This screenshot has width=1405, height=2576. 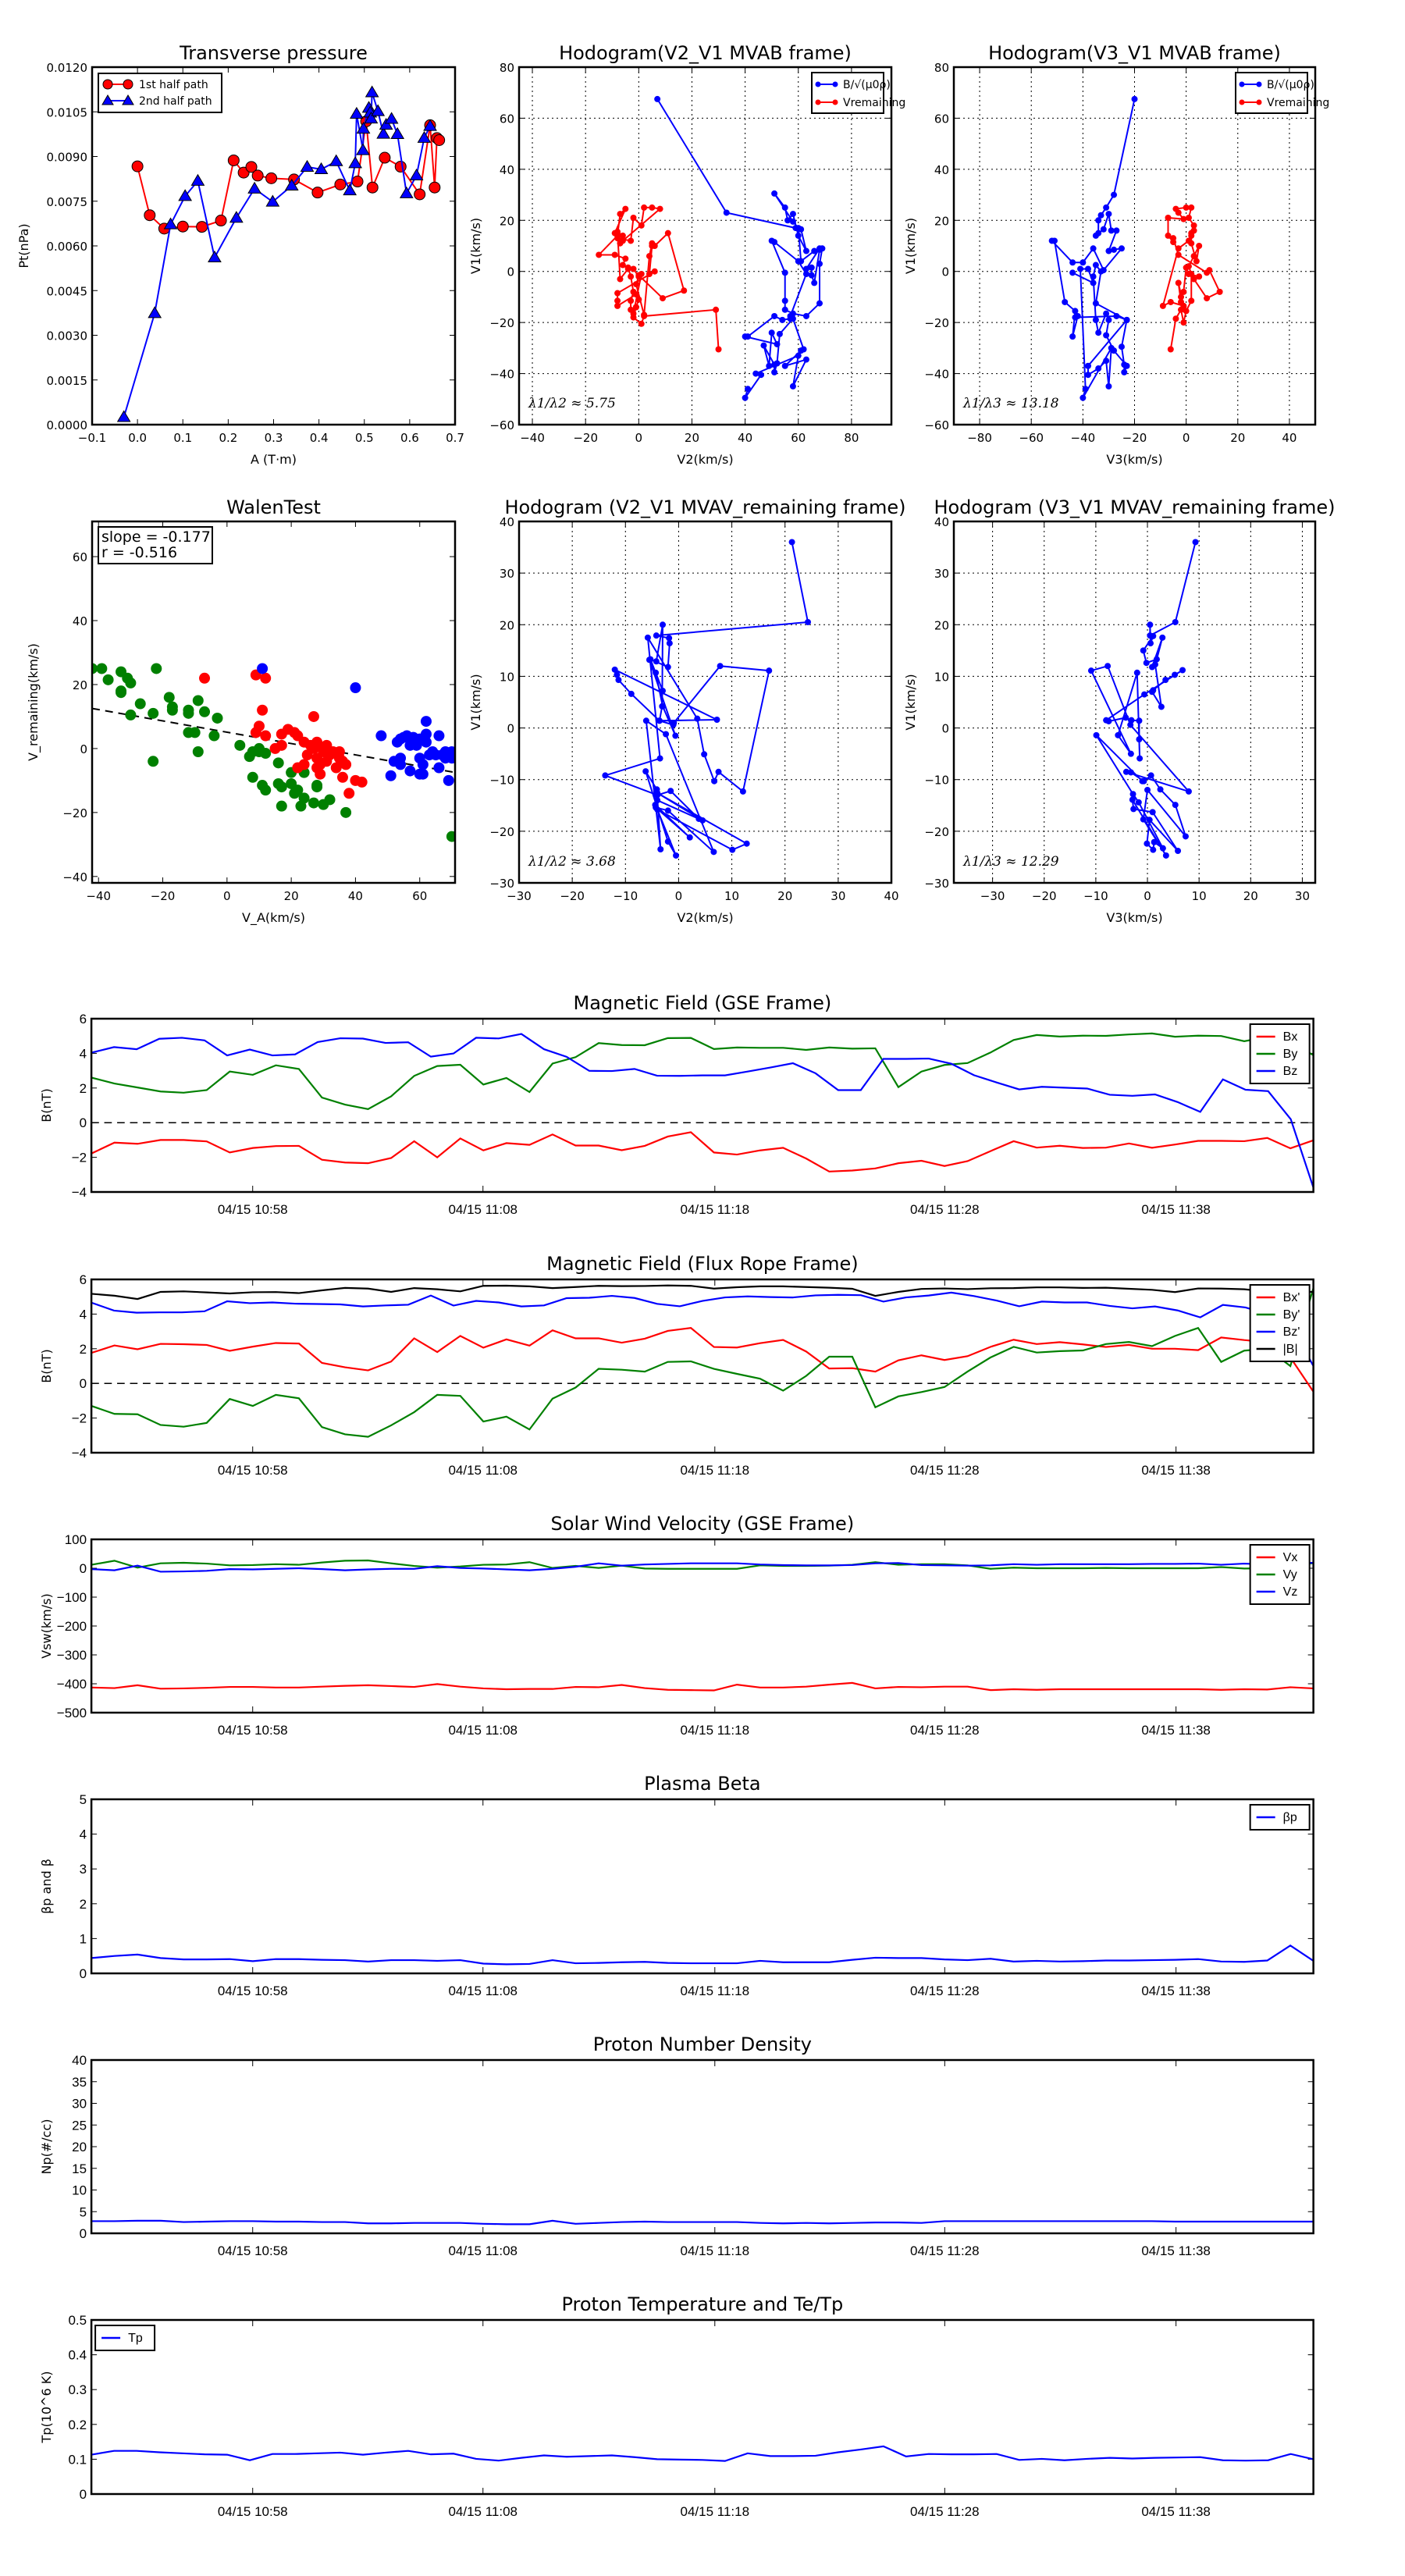 I want to click on legend-label: Bz, so click(x=1291, y=1071).